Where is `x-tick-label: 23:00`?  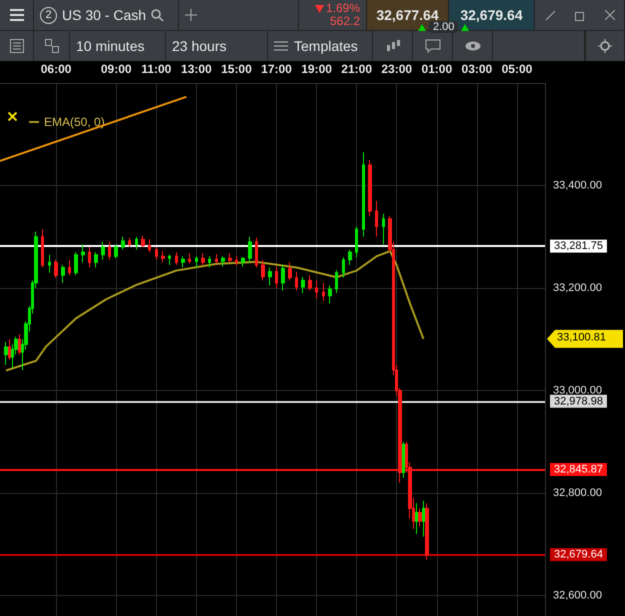
x-tick-label: 23:00 is located at coordinates (396, 69).